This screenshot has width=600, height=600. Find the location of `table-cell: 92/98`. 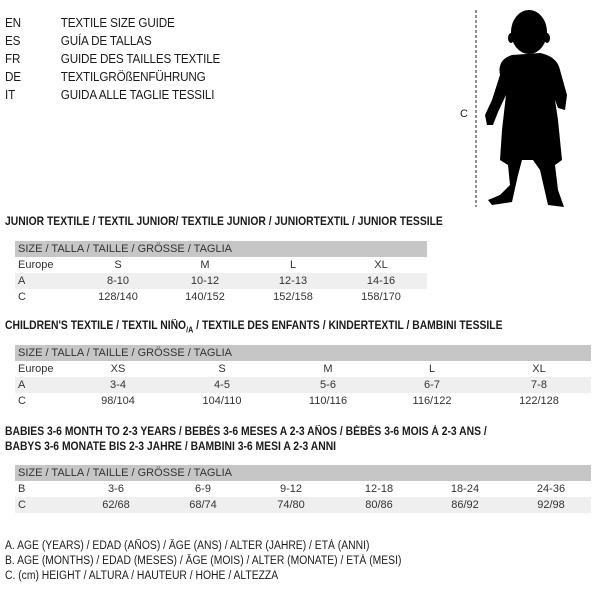

table-cell: 92/98 is located at coordinates (551, 505).